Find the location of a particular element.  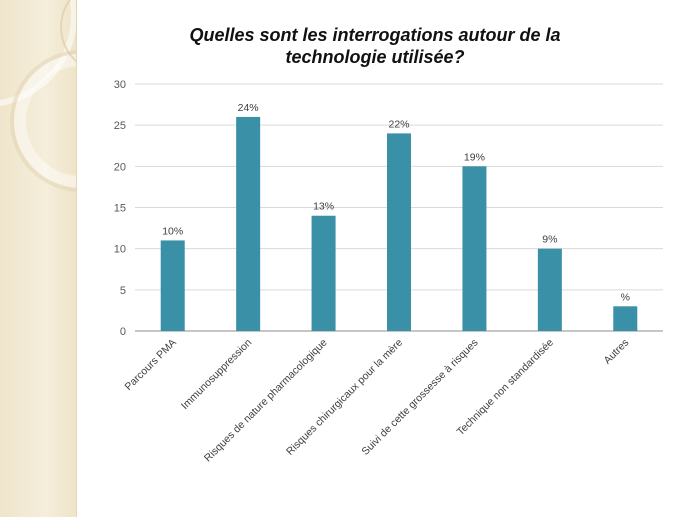

y-tick-label: 10 is located at coordinates (120, 250).